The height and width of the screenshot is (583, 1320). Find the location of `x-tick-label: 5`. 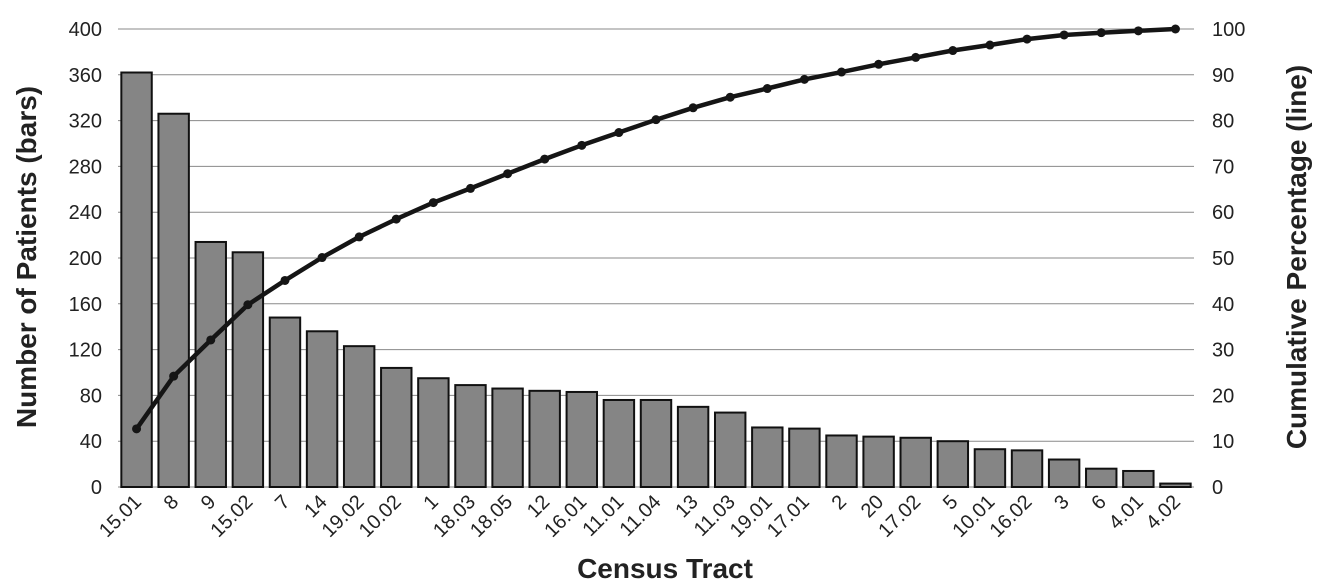

x-tick-label: 5 is located at coordinates (950, 502).